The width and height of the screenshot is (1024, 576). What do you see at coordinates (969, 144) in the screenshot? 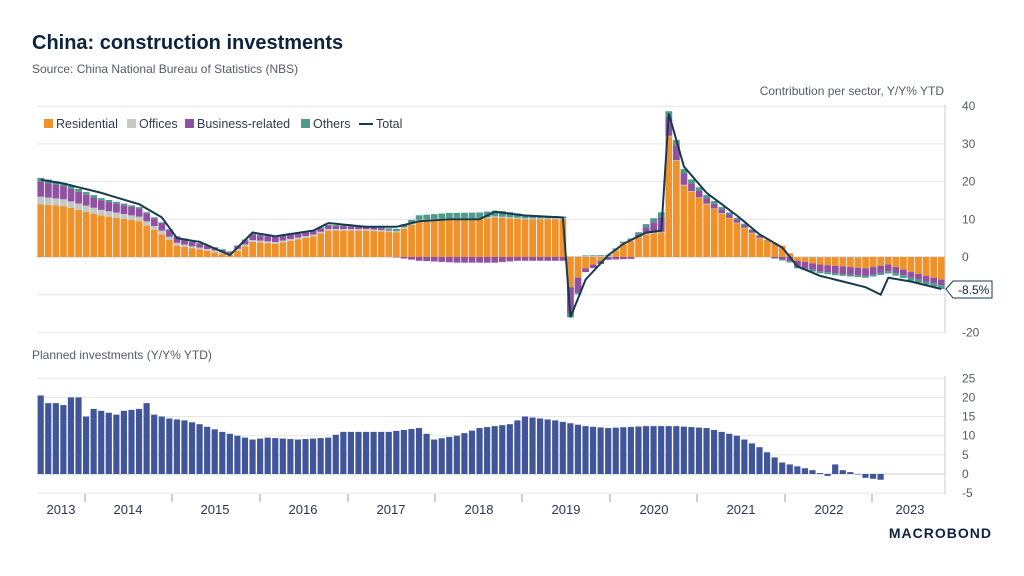
I see `top-y-tick-label: 30` at bounding box center [969, 144].